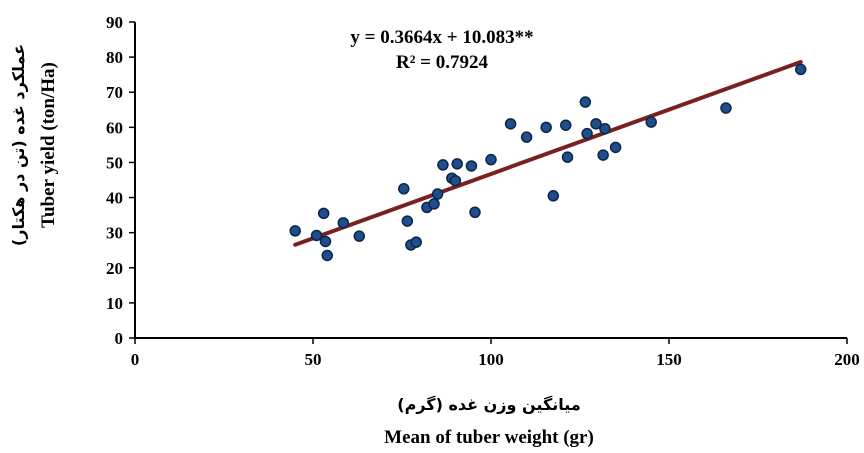 The width and height of the screenshot is (864, 453). Describe the element at coordinates (119, 338) in the screenshot. I see `y-tick-label: 0` at that location.